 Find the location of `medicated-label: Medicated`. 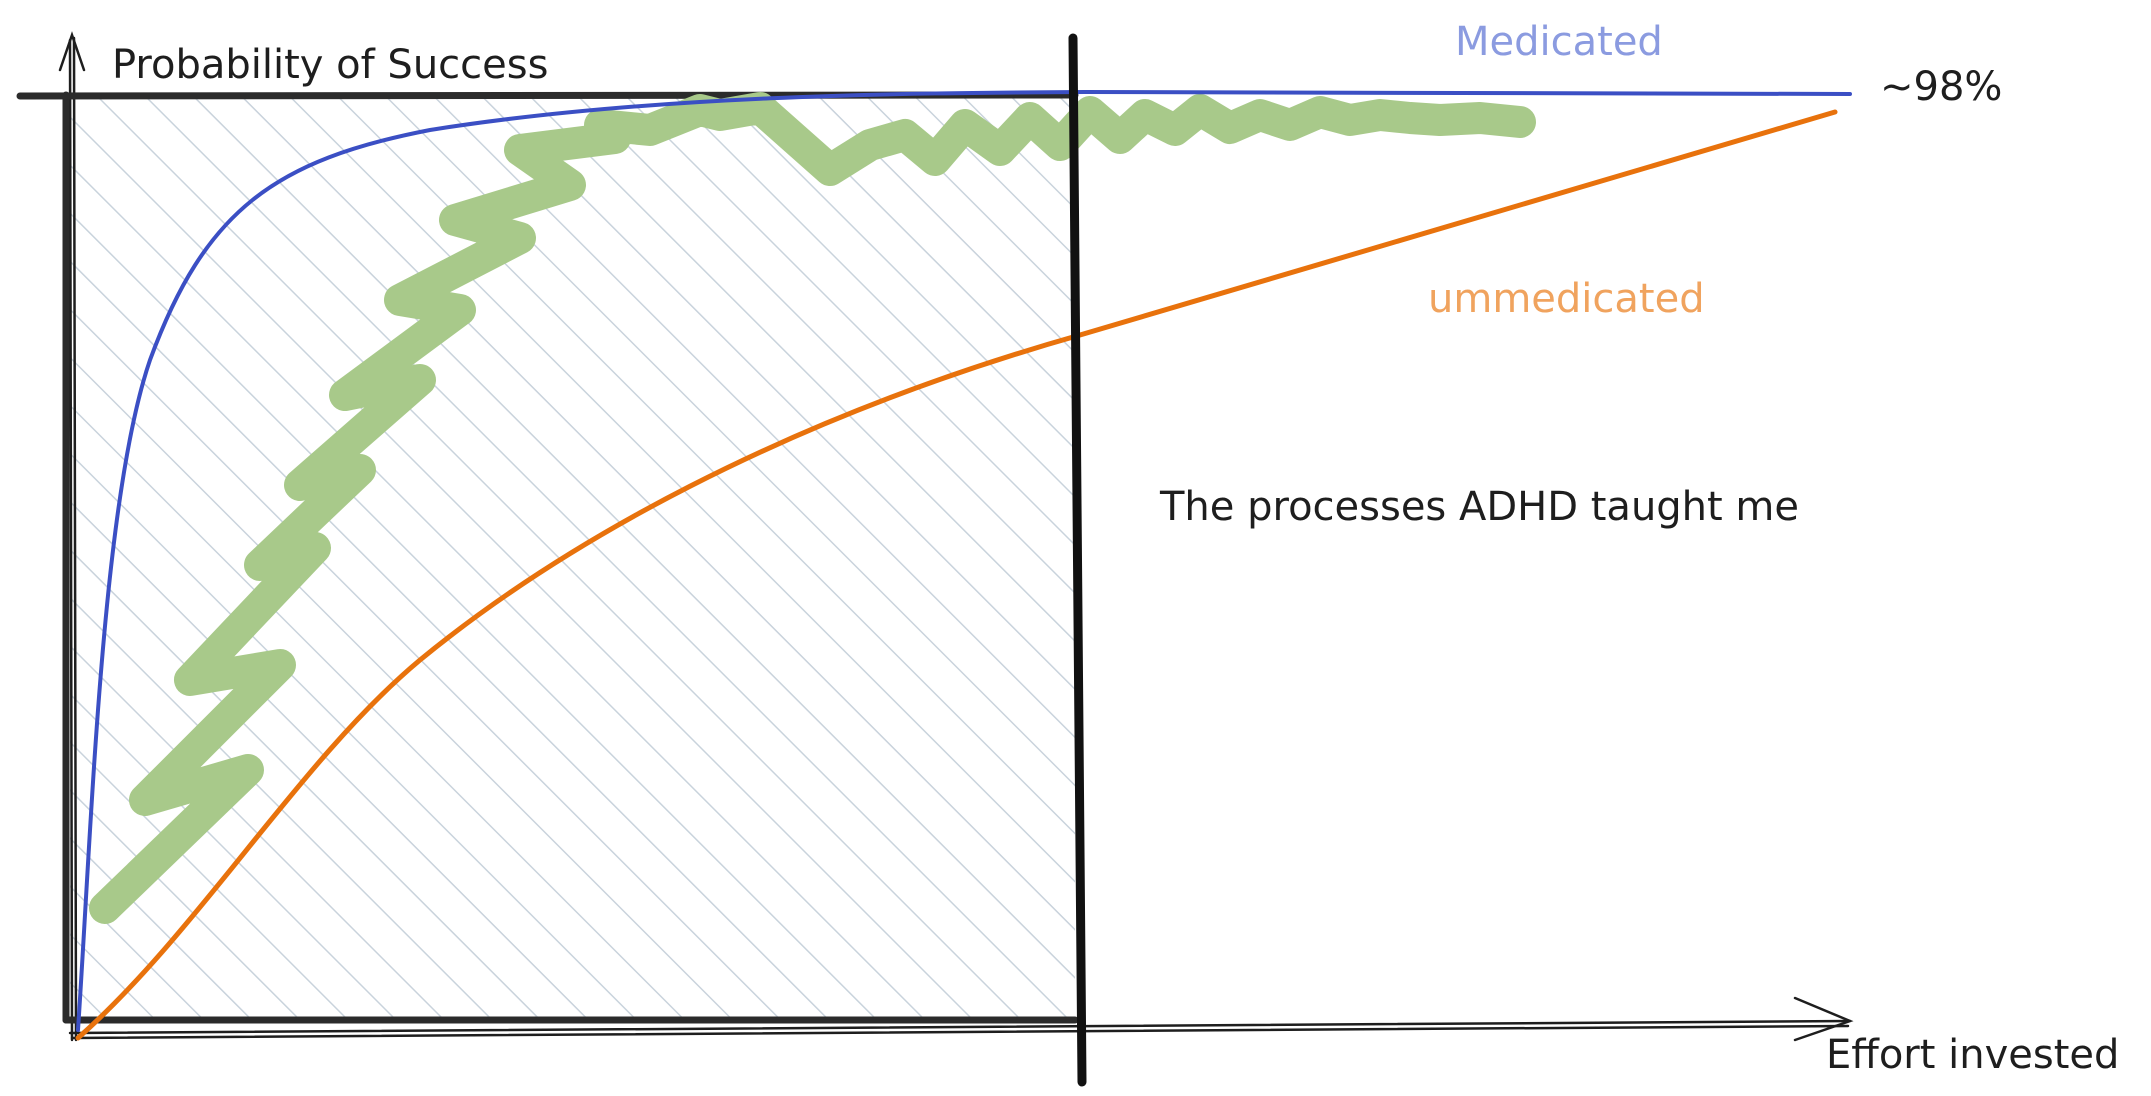

medicated-label: Medicated is located at coordinates (1559, 42).